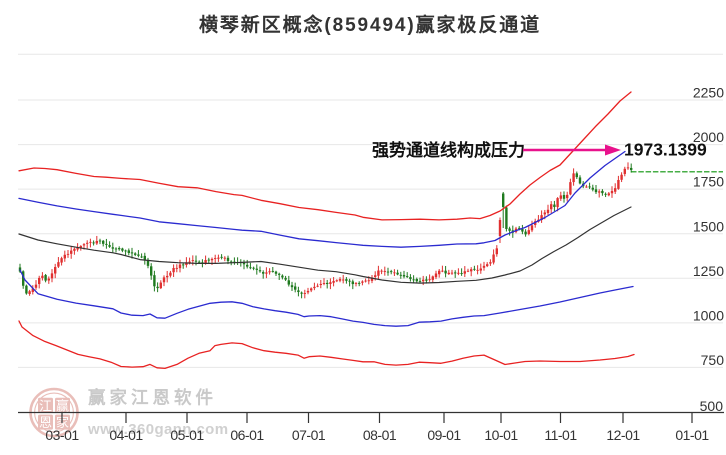 The height and width of the screenshot is (455, 726). Describe the element at coordinates (157, 429) in the screenshot. I see `svg-text: www.360gann.com` at that location.